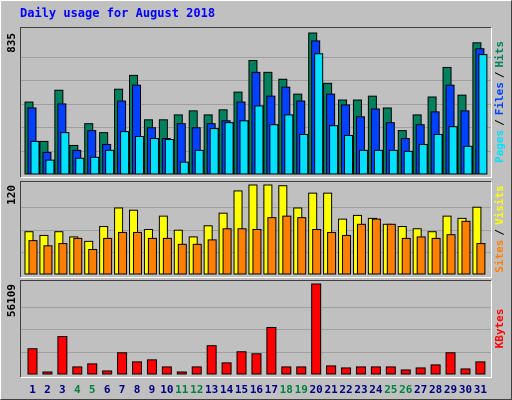 The image size is (512, 400). I want to click on x-tick-label: 15, so click(241, 389).